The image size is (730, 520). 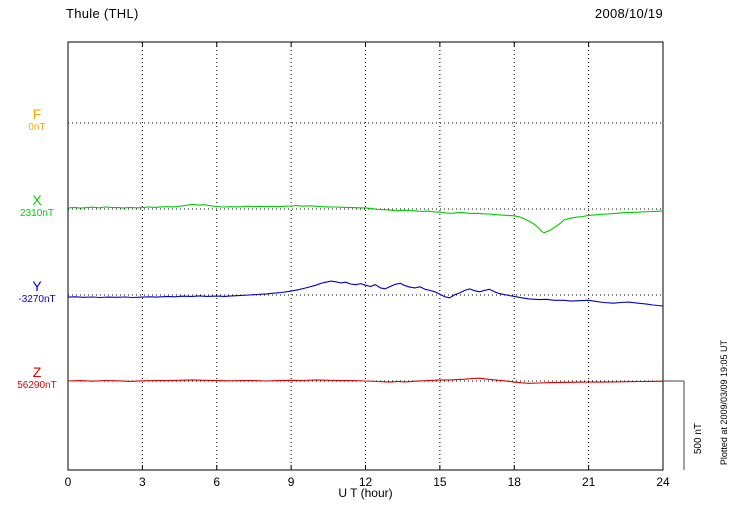 I want to click on x-tick-label: 18, so click(x=515, y=482).